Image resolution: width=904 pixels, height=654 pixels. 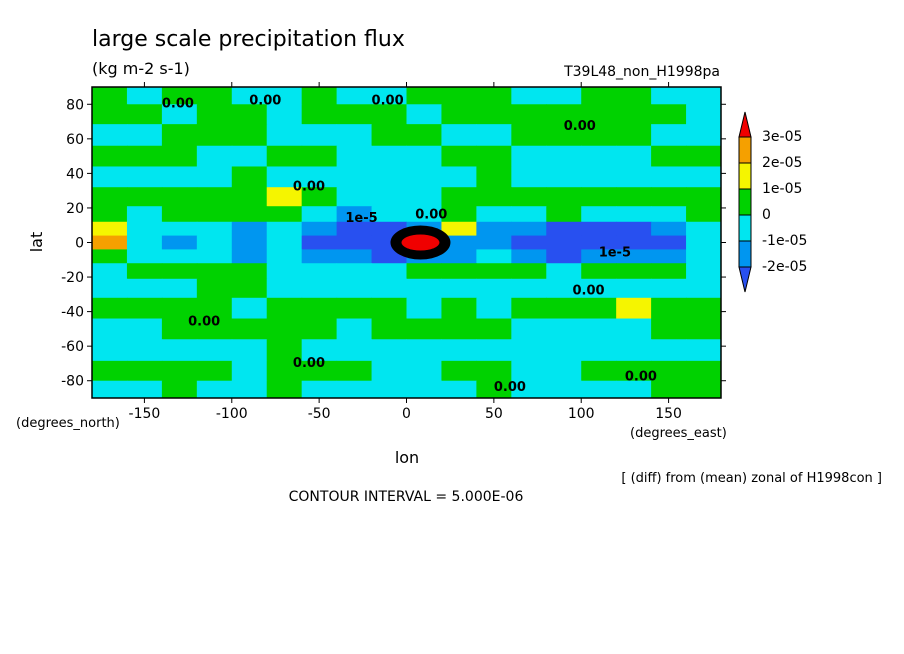 What do you see at coordinates (75, 105) in the screenshot?
I see `y-tick-label: 80` at bounding box center [75, 105].